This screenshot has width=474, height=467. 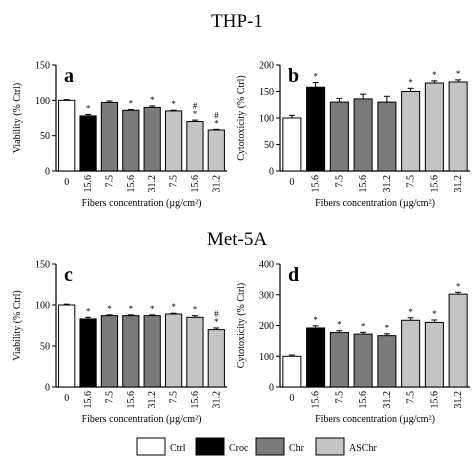 What do you see at coordinates (363, 448) in the screenshot?
I see `legend-label-aschr: ASChr` at bounding box center [363, 448].